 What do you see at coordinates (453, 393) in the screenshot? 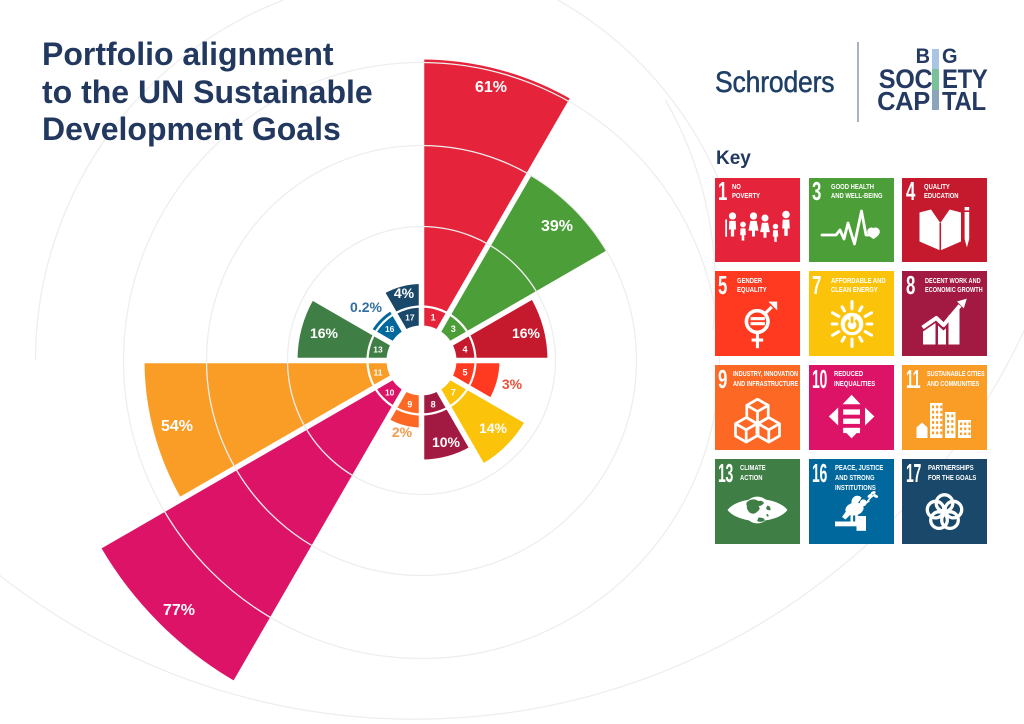
I see `svg-text: 7` at bounding box center [453, 393].